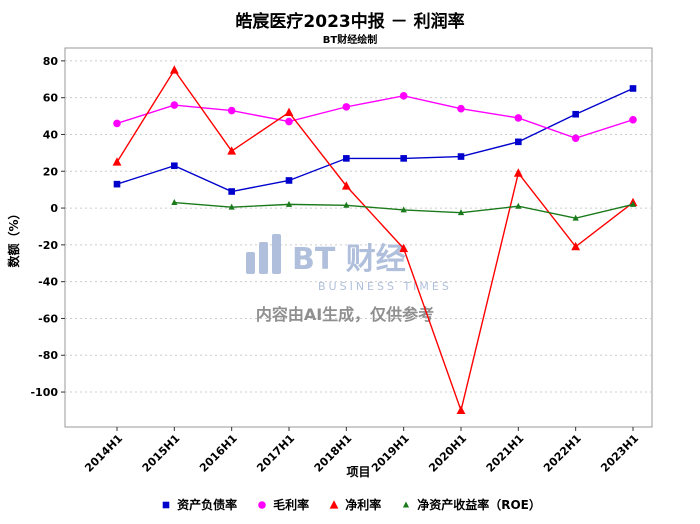  What do you see at coordinates (291, 505) in the screenshot?
I see `legend-label: 毛利率` at bounding box center [291, 505].